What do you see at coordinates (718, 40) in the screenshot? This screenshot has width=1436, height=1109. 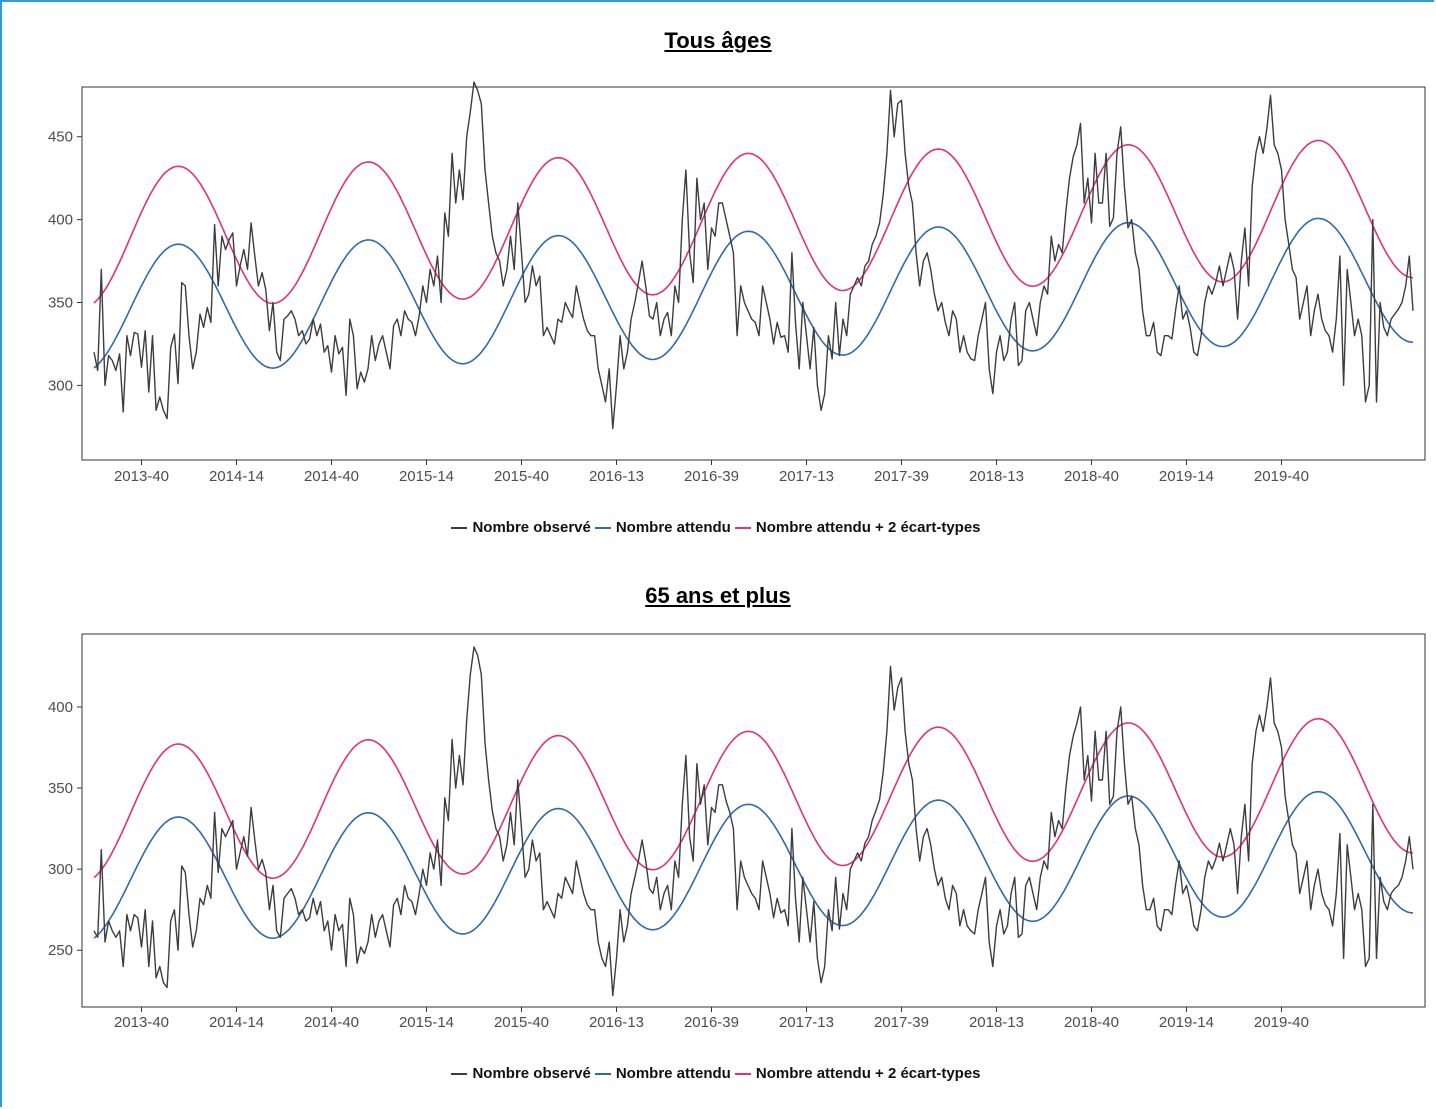 I see `chart-title: Tous âges` at bounding box center [718, 40].